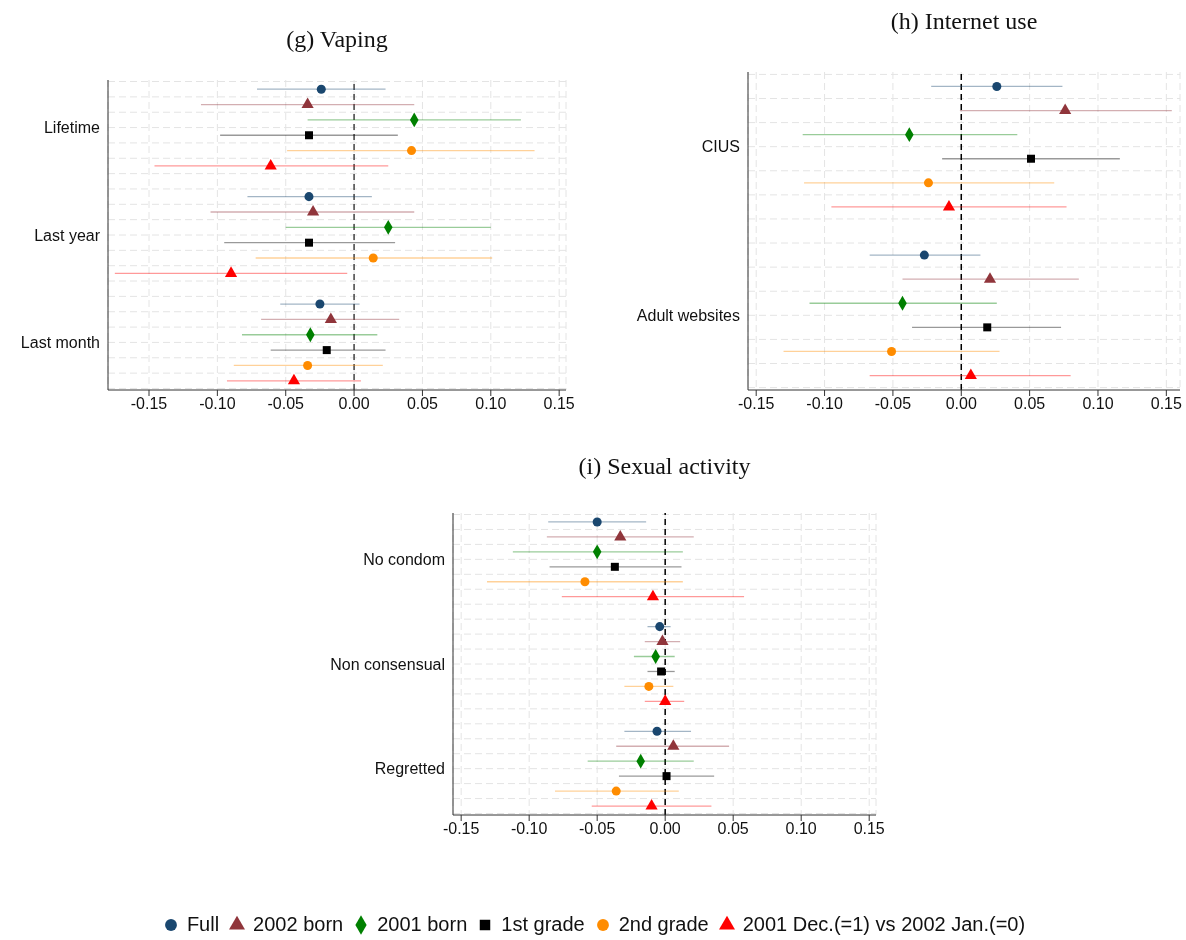  I want to click on chart-title: (h) Internet use, so click(964, 21).